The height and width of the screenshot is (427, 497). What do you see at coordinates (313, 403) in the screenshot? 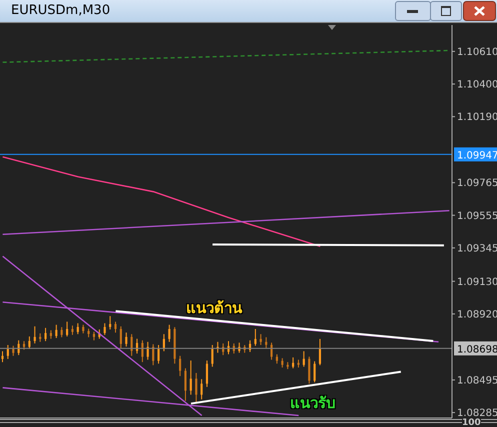
I see `annotation: แนวรับ` at bounding box center [313, 403].